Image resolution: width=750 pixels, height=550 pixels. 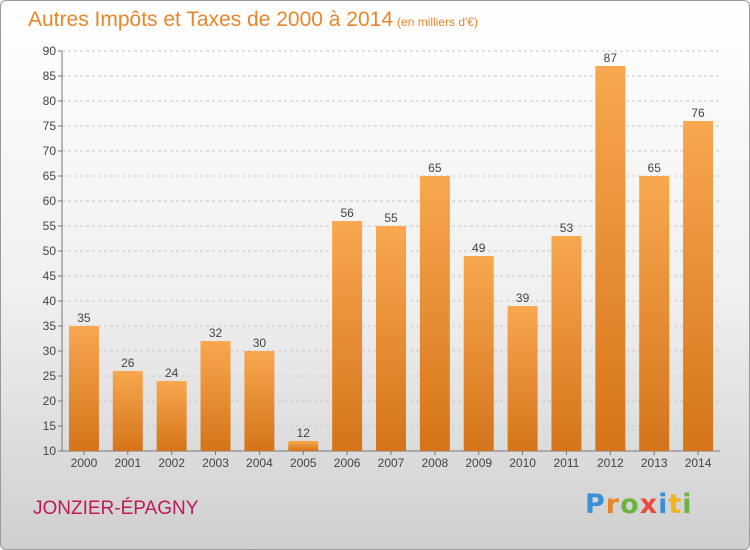 I want to click on logo-letter: t, so click(x=675, y=504).